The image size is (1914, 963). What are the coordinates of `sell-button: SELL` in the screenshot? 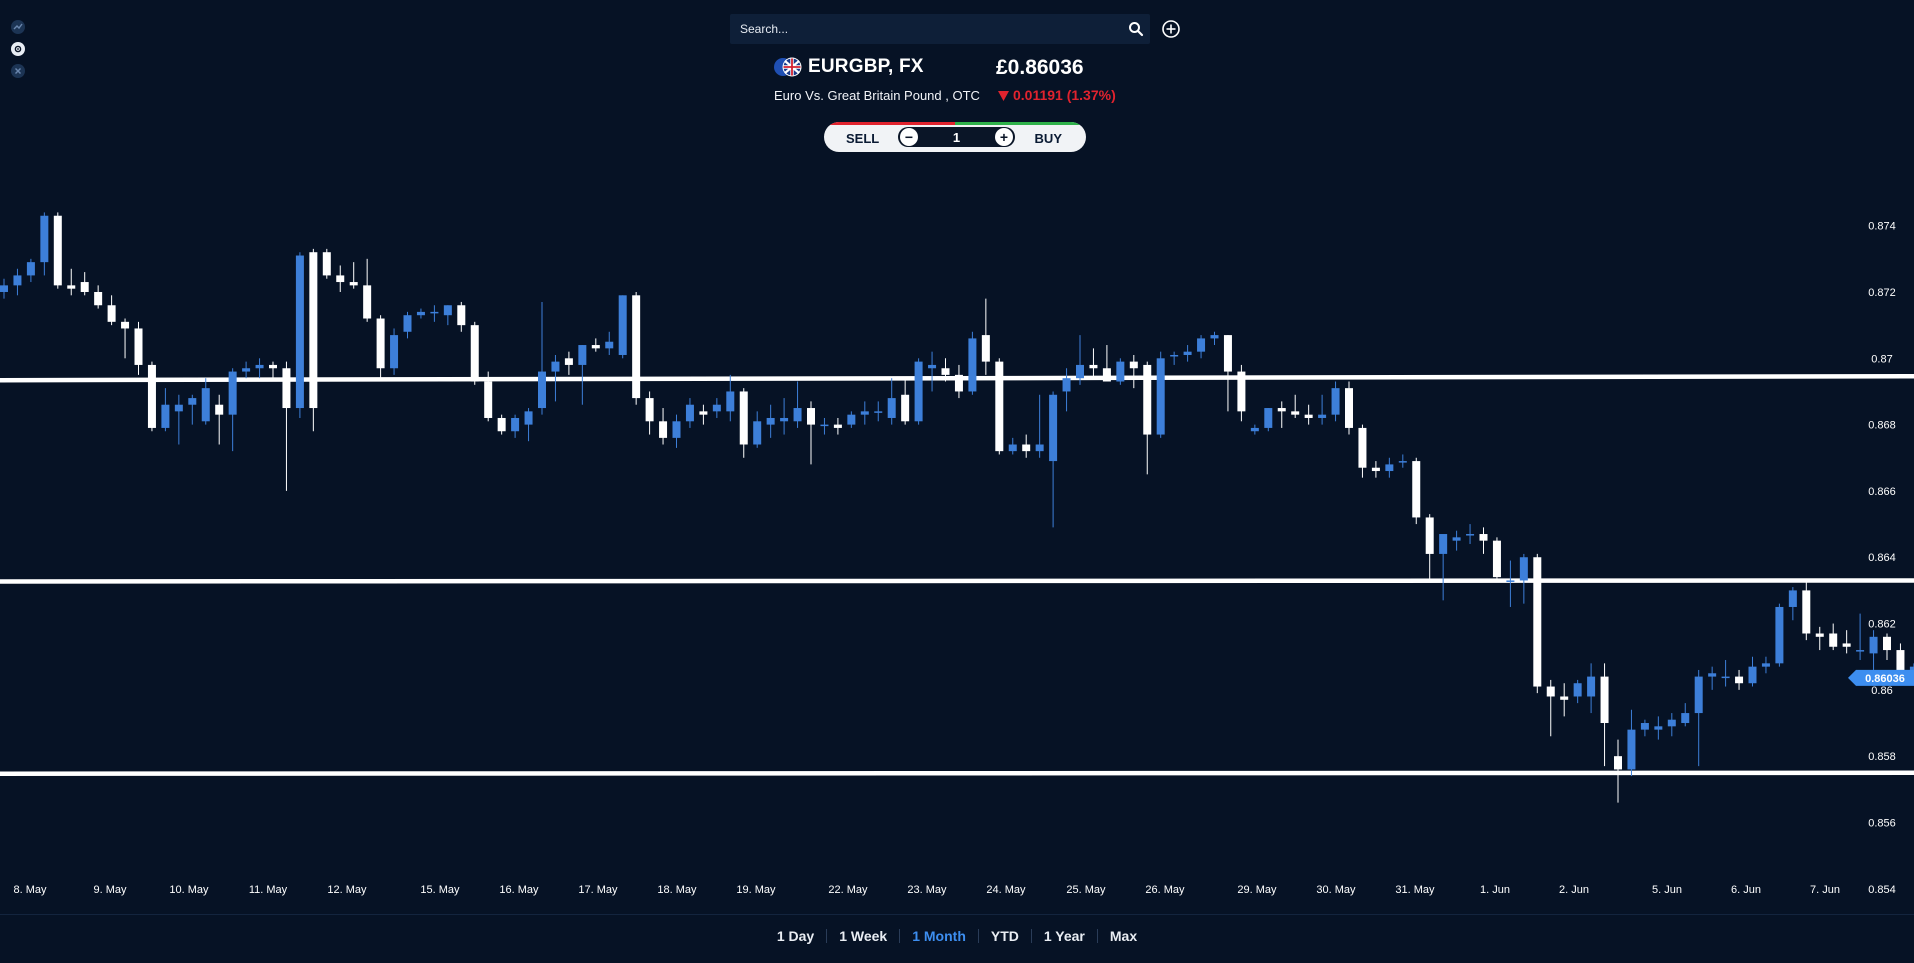 It's located at (862, 138).